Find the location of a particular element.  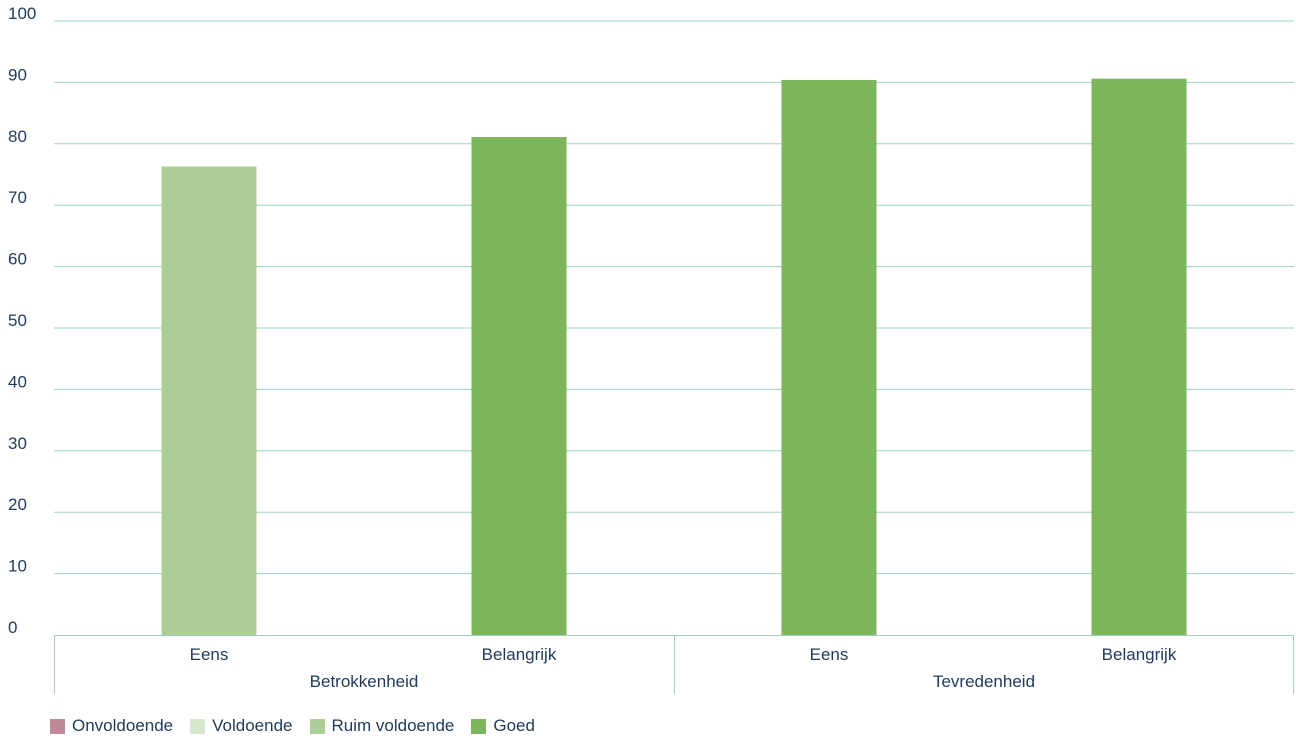

legend-label: Voldoende is located at coordinates (252, 725).